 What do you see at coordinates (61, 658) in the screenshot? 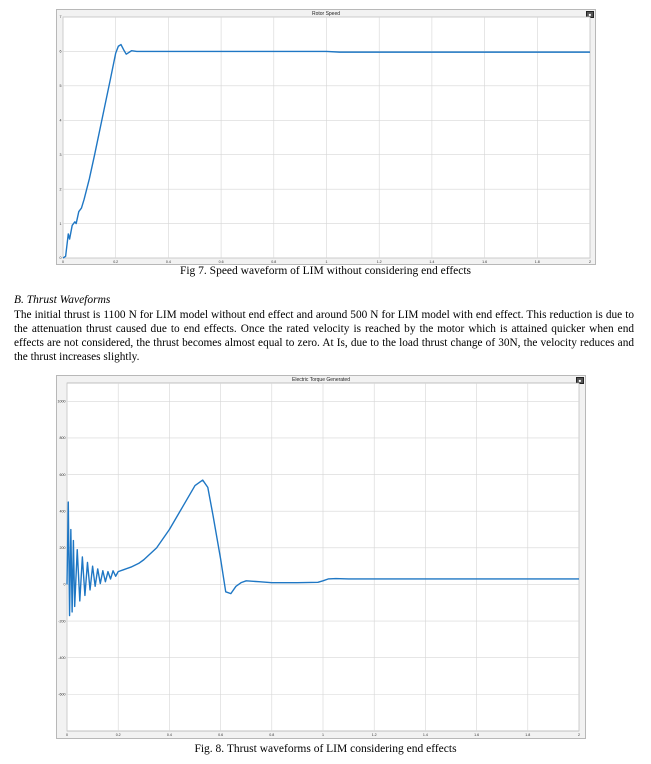
I see `y-tick-label: -400` at bounding box center [61, 658].